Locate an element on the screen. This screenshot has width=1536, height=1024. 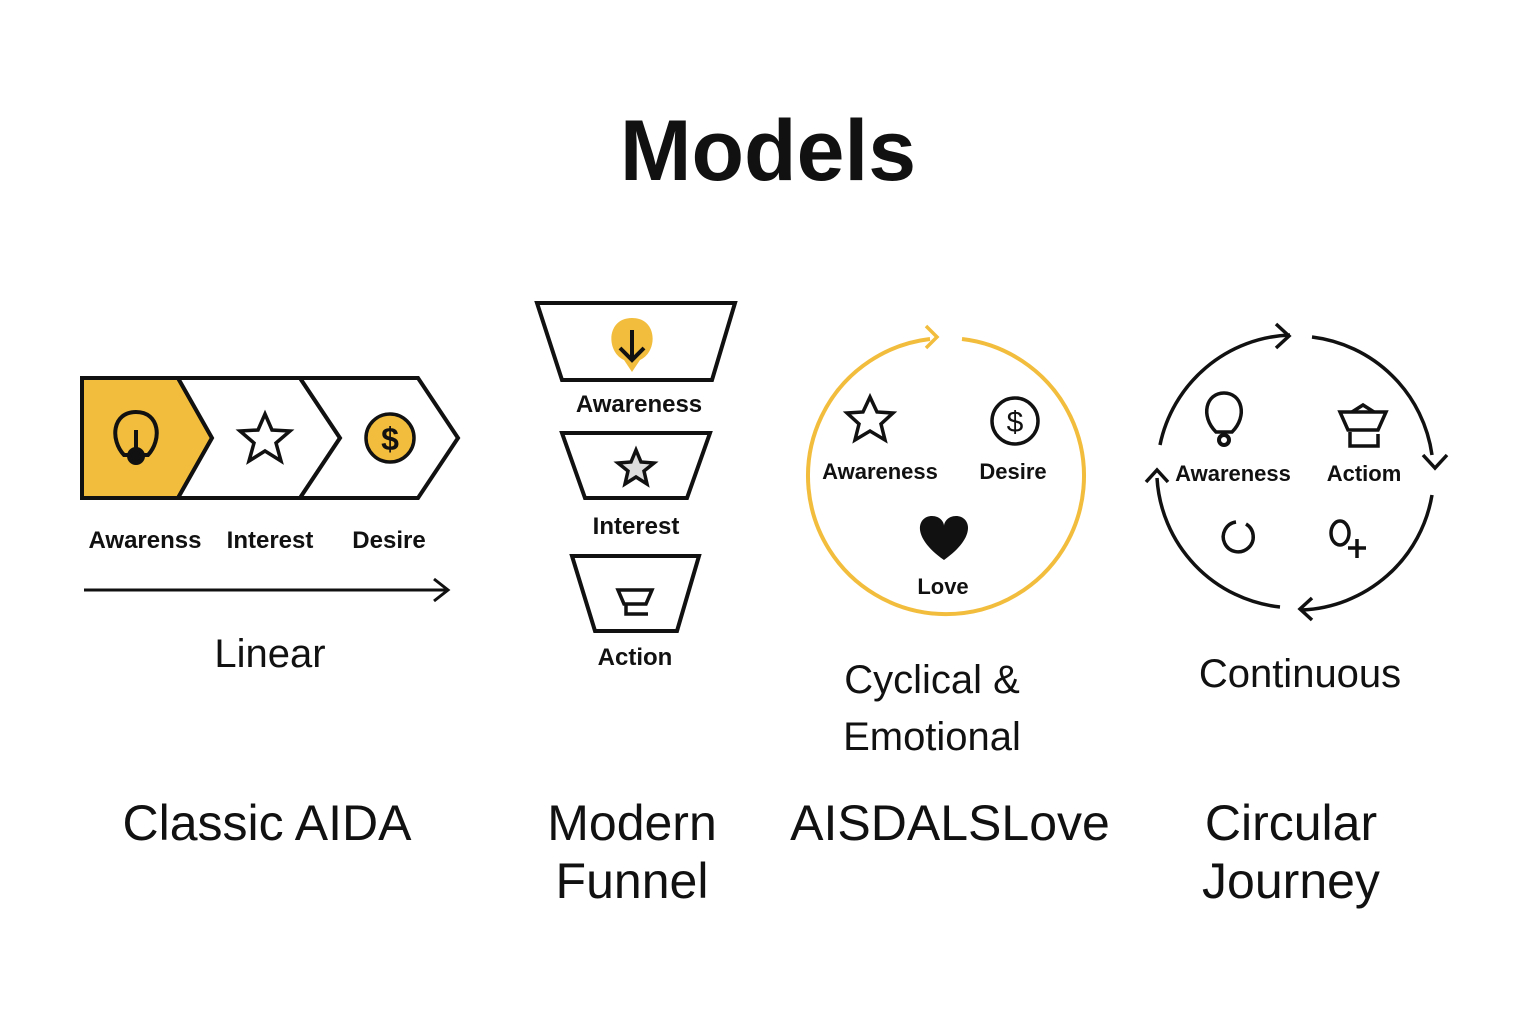
model-name: Classic AIDA is located at coordinates (267, 823).